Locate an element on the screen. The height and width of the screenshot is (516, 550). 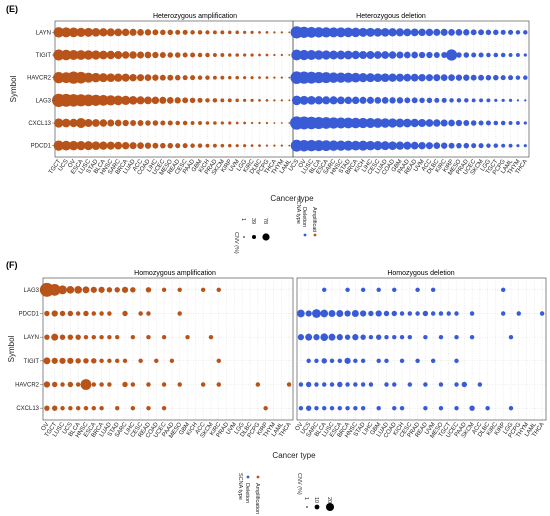
panel-f-facet-right-title: Homozygous deletion is located at coordinates (420, 273).